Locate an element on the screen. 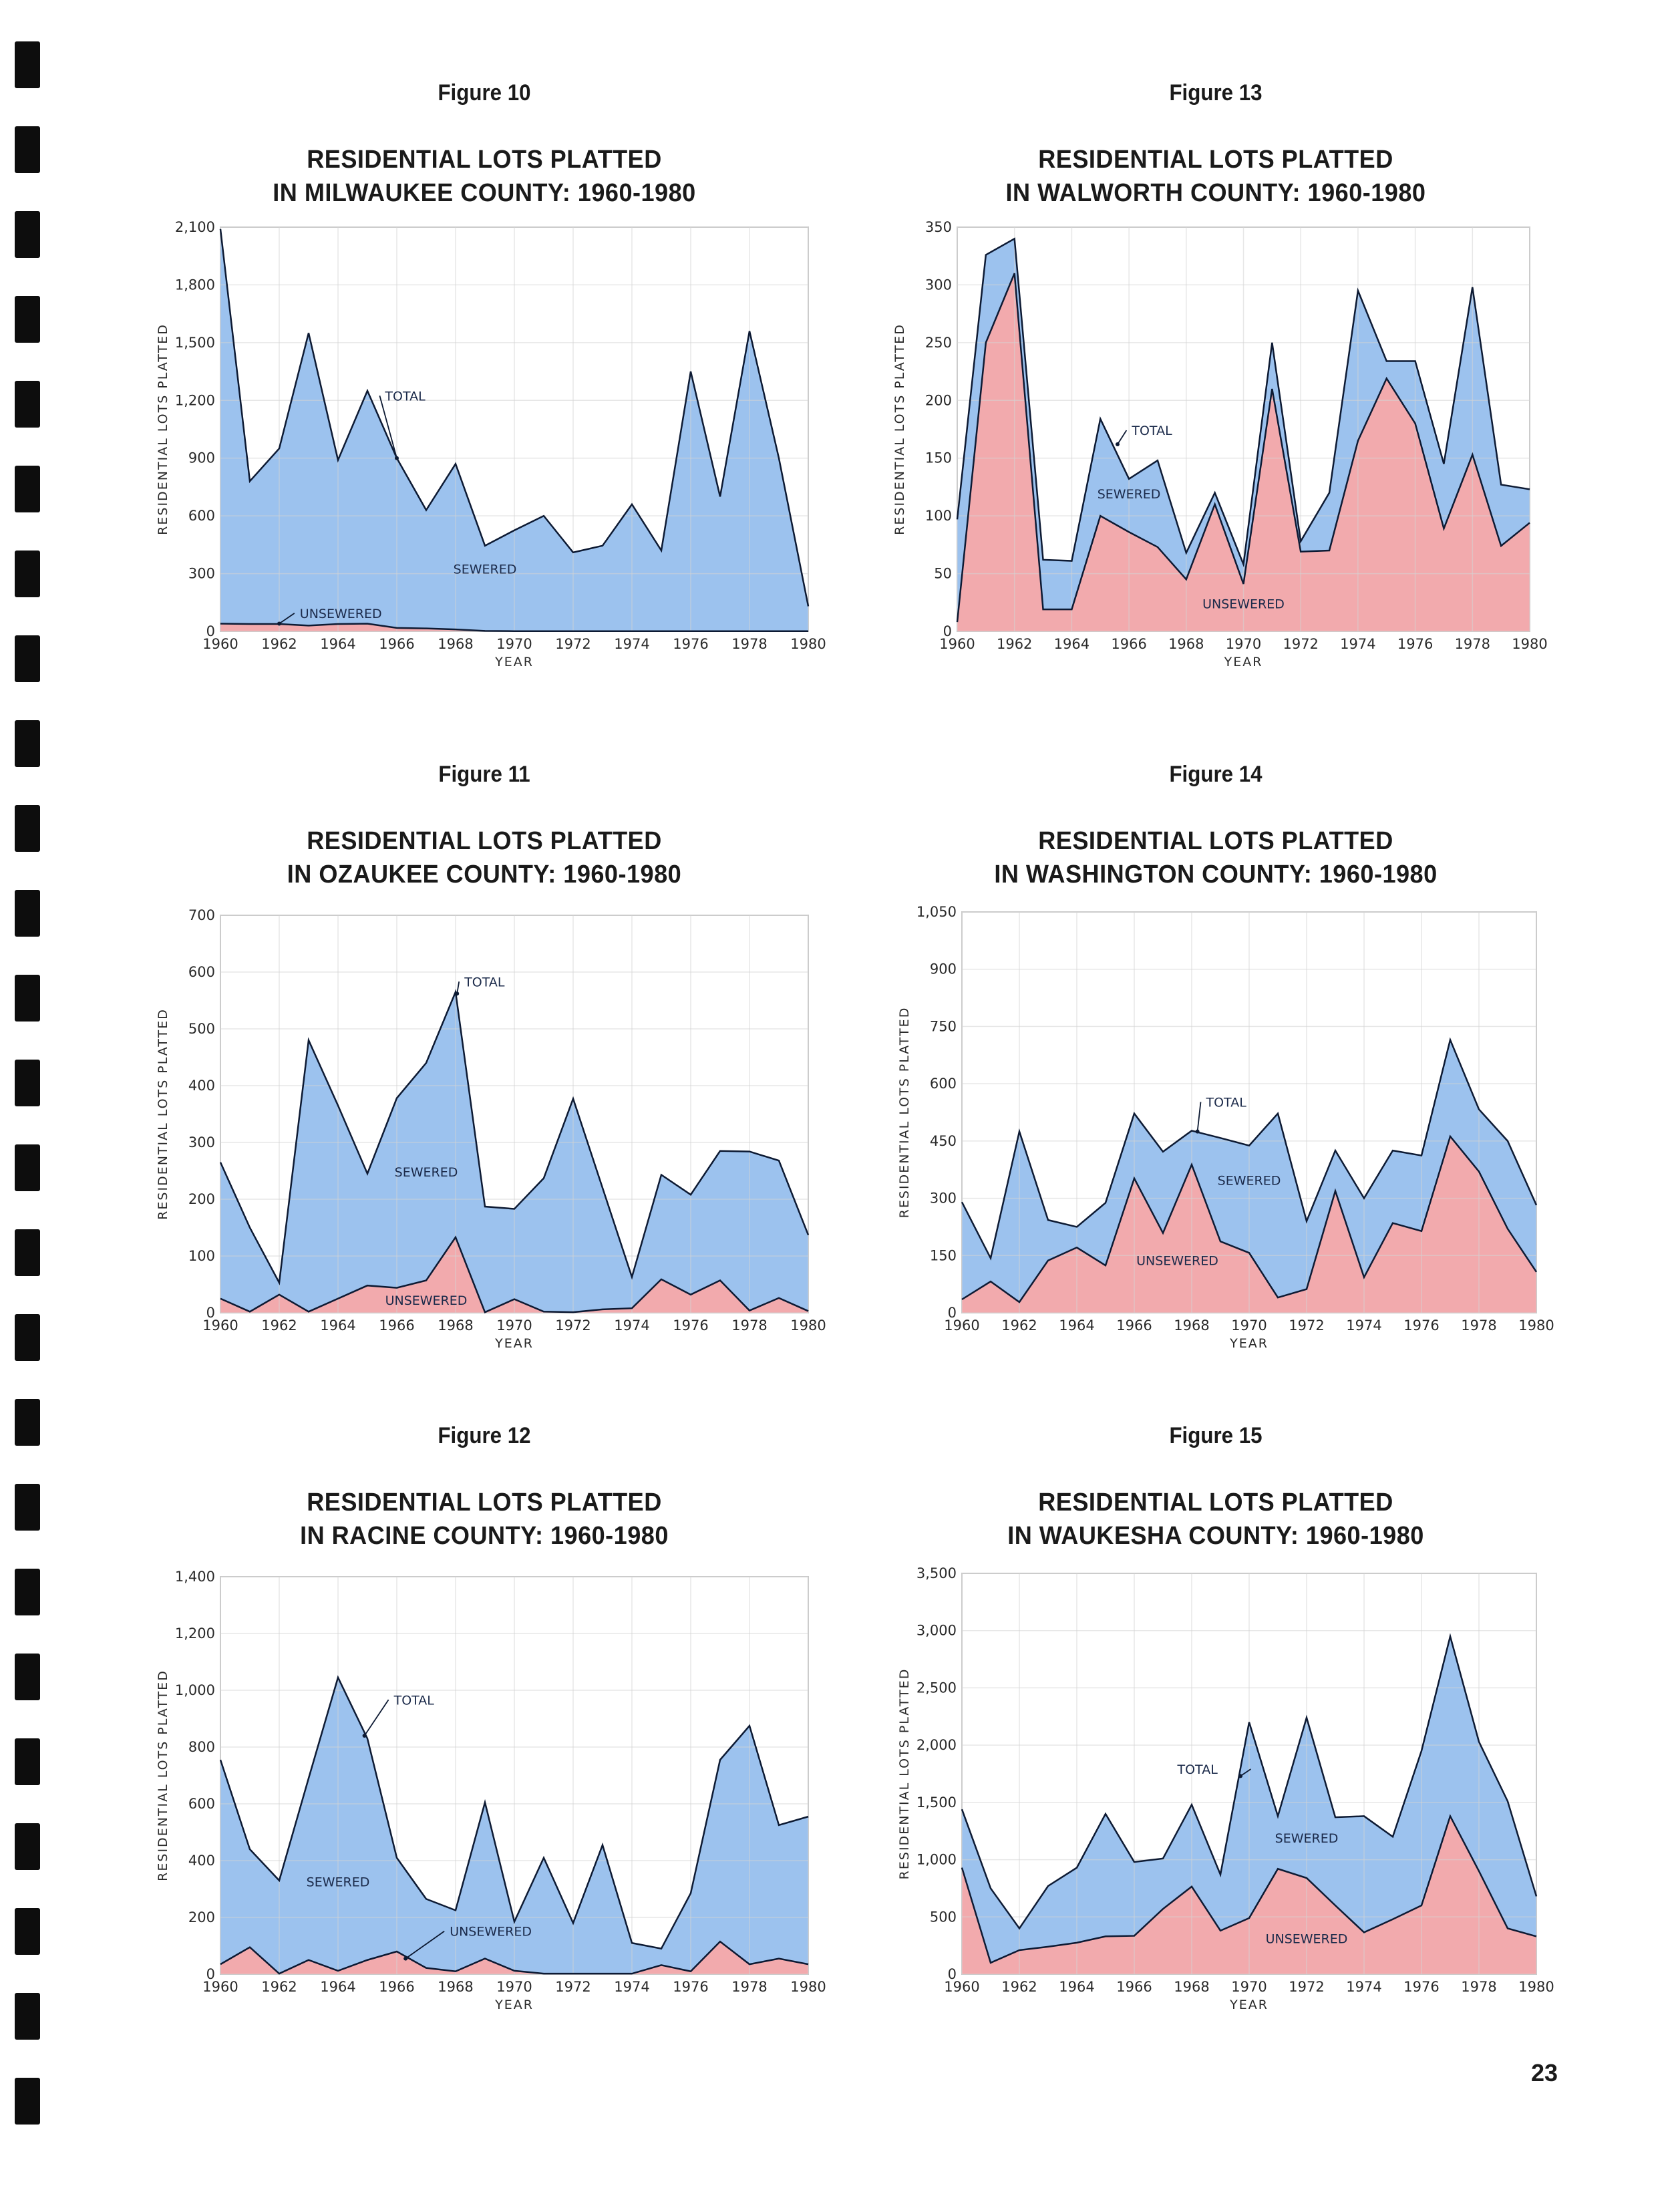 The height and width of the screenshot is (2196, 1680). chart-title-line2: IN WALWORTH COUNTY: 1960-1980 is located at coordinates (1215, 193).